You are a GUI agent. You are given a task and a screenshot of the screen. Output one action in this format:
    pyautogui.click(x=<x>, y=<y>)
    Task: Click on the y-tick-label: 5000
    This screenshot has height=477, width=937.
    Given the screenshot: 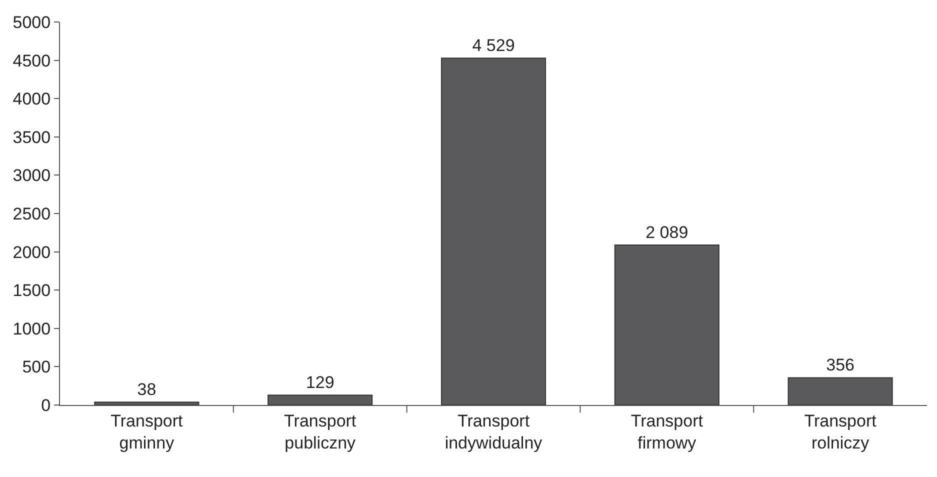 What is the action you would take?
    pyautogui.click(x=31, y=22)
    